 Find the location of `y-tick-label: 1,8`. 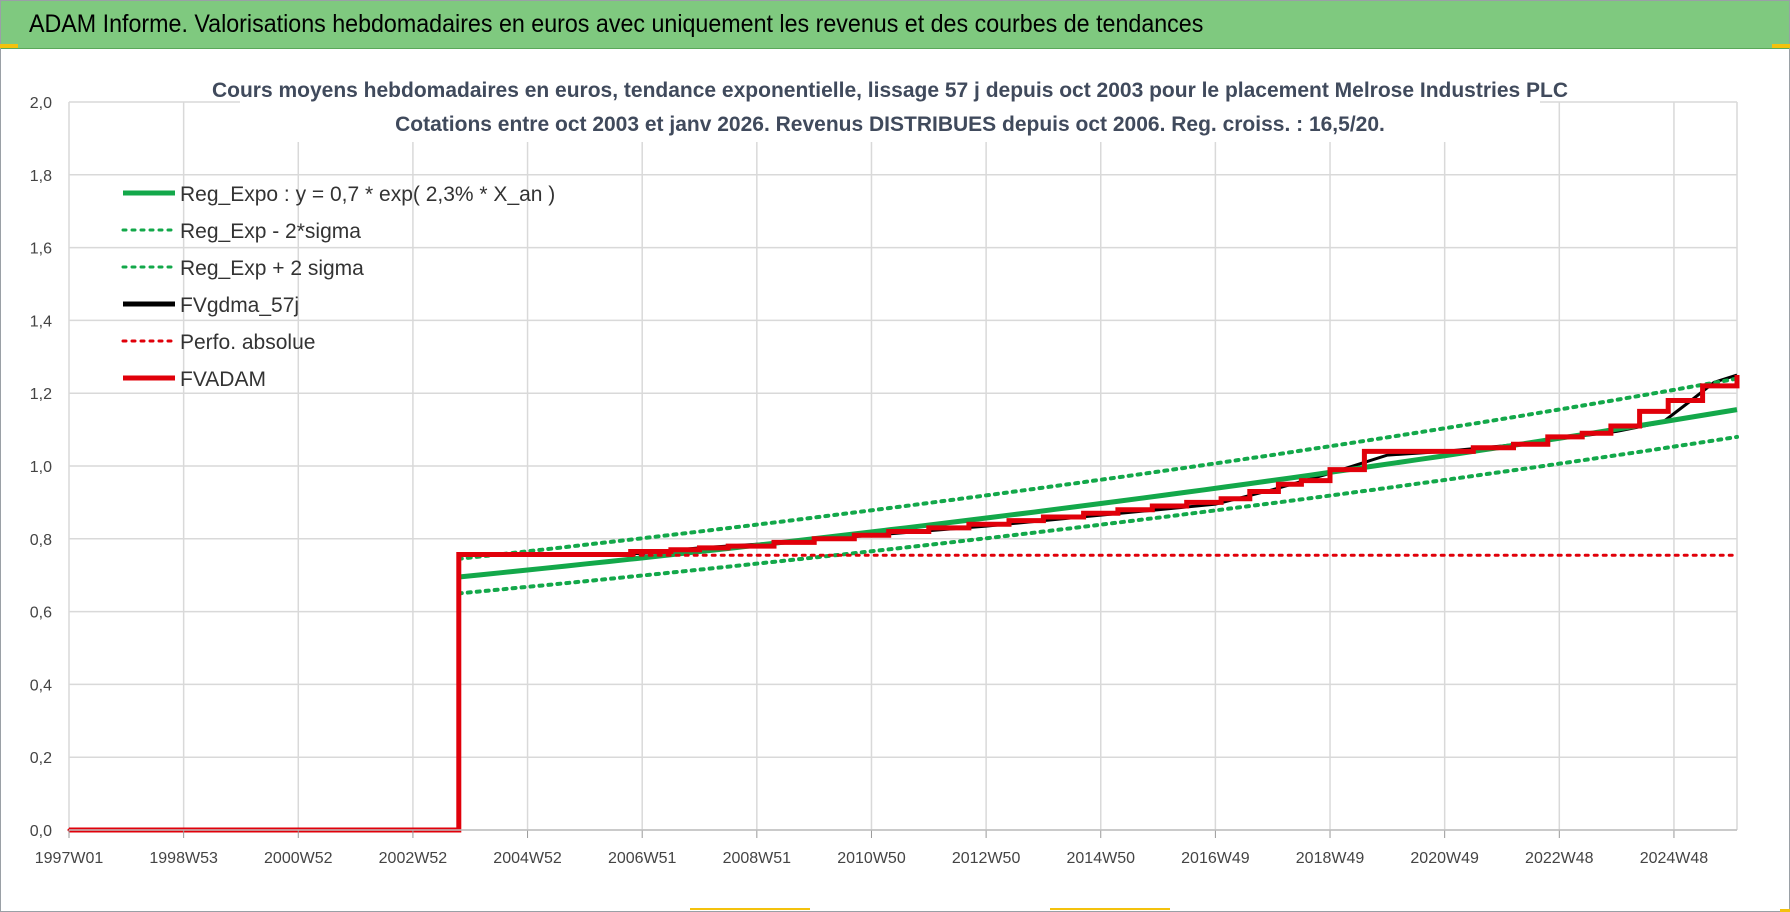

y-tick-label: 1,8 is located at coordinates (41, 176).